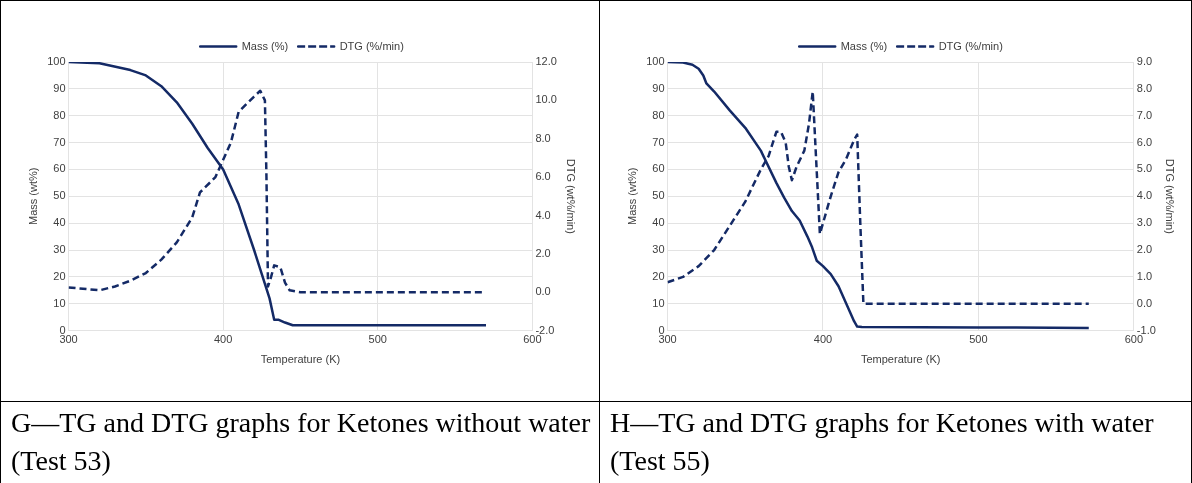 Image resolution: width=1192 pixels, height=483 pixels. I want to click on text: H—TG and DTG graphs for Ketones with water (Test 55), so click(882, 442).